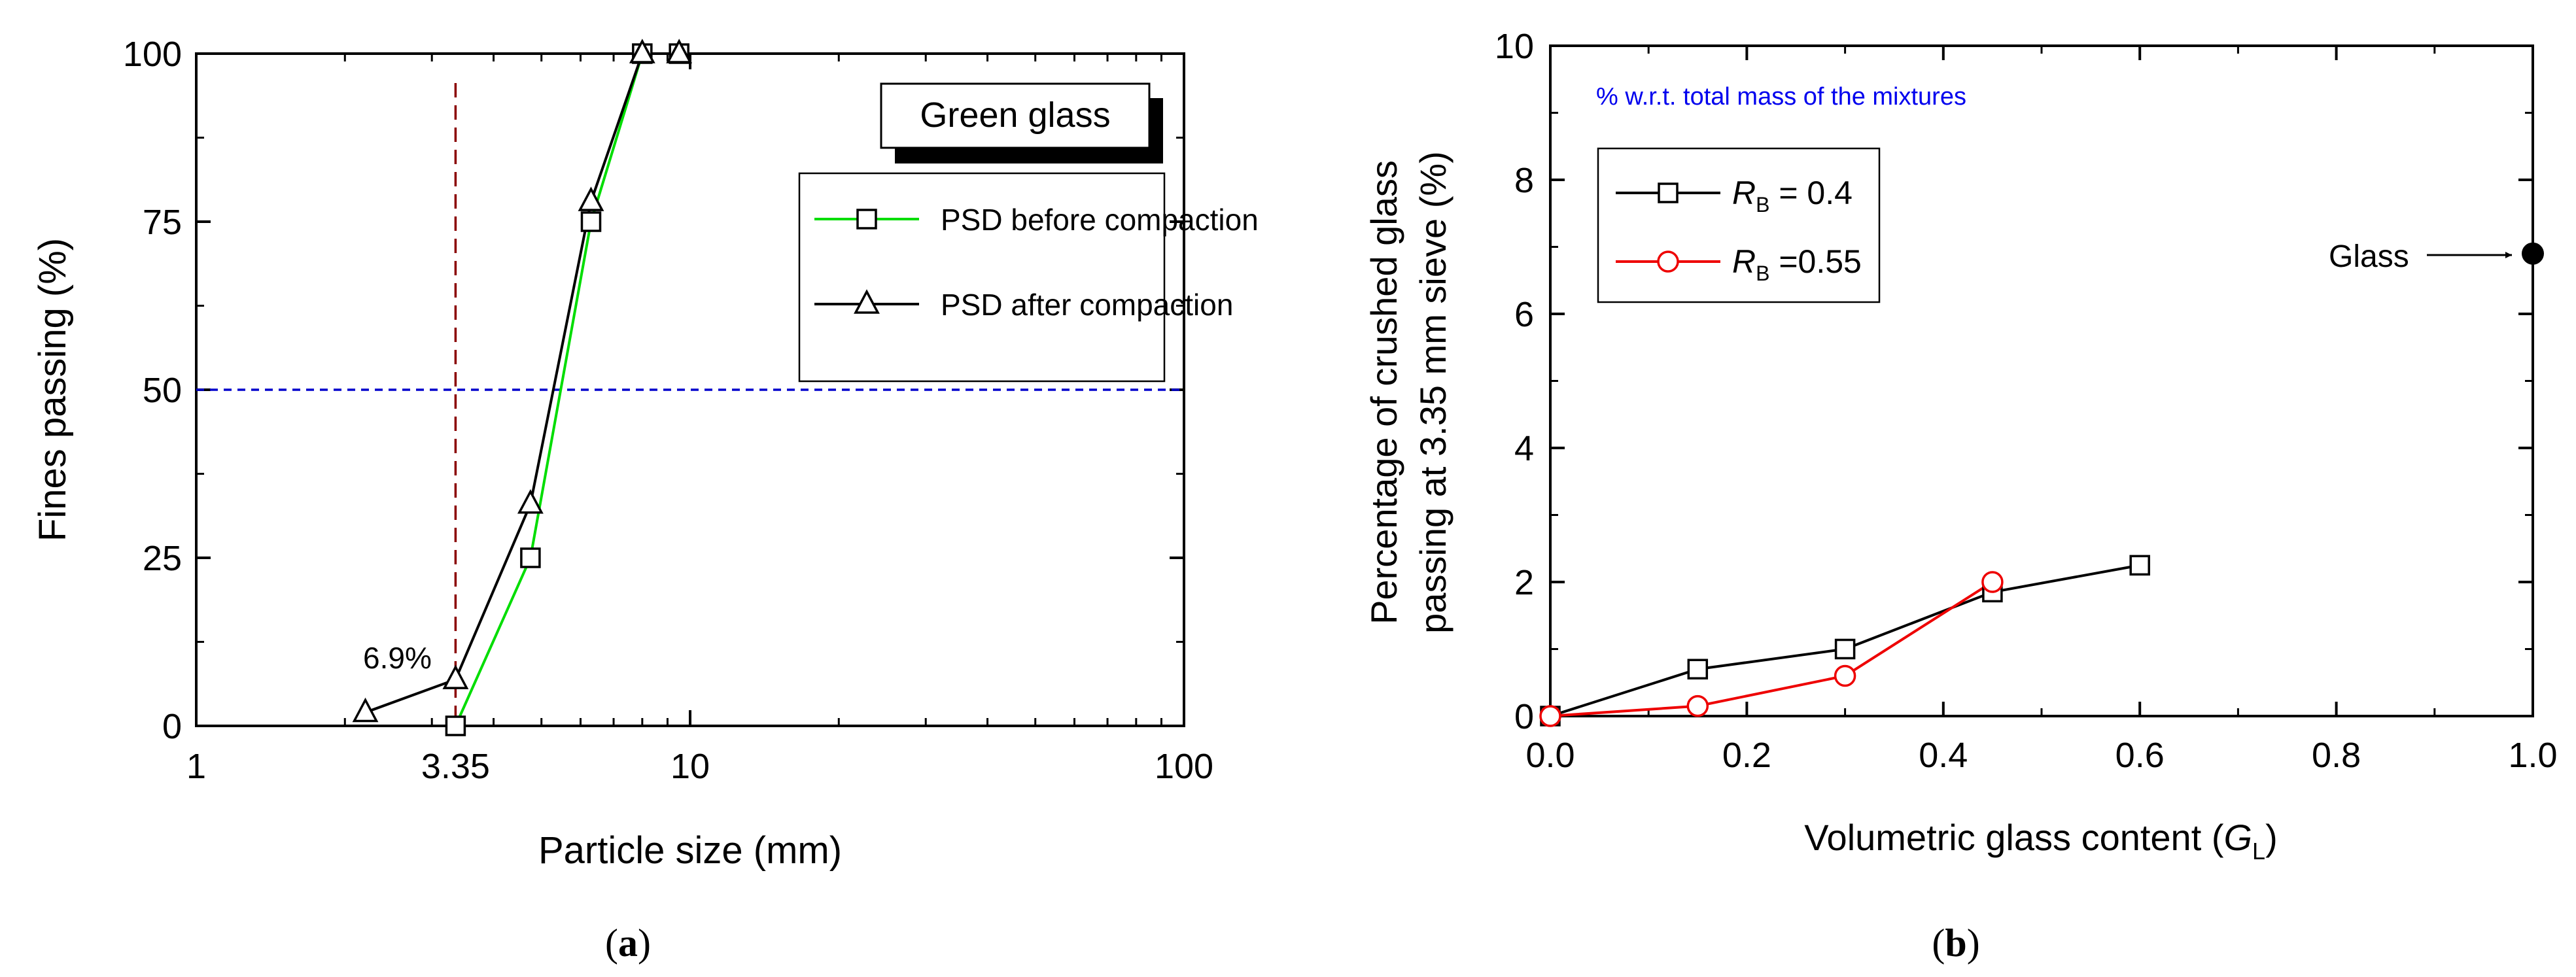  What do you see at coordinates (2336, 755) in the screenshot?
I see `panel-b-x-tick-label: 0.8` at bounding box center [2336, 755].